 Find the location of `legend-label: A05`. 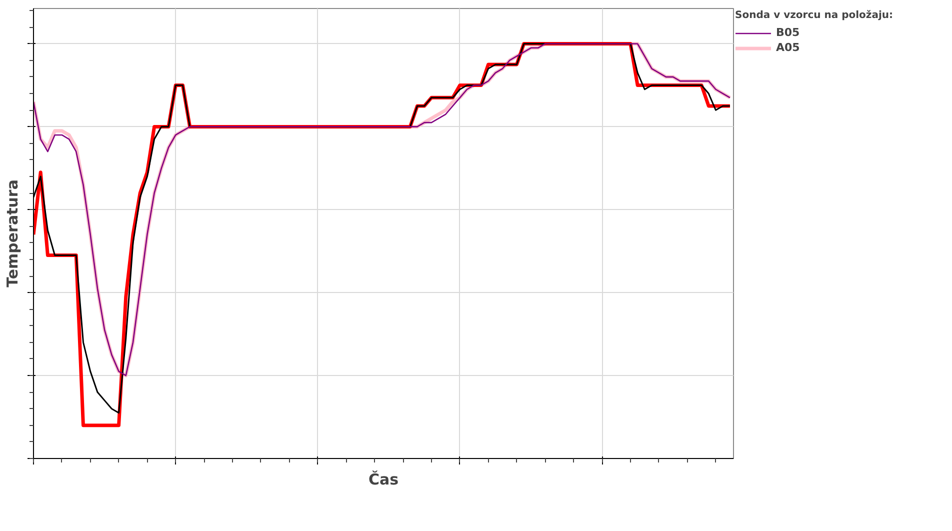

legend-label: A05 is located at coordinates (788, 47).